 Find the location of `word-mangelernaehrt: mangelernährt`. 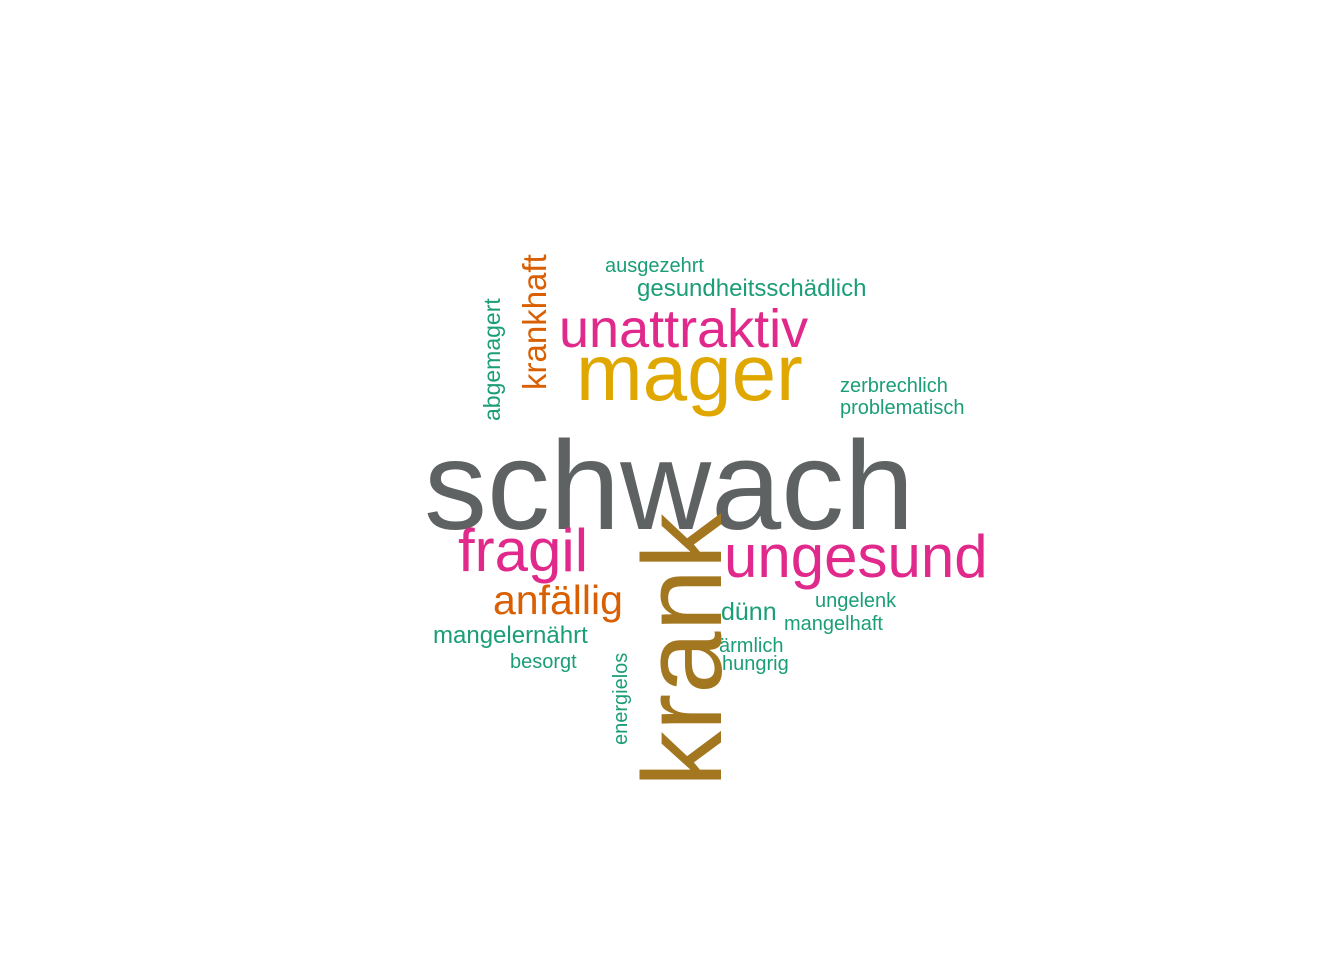

word-mangelernaehrt: mangelernährt is located at coordinates (510, 635).